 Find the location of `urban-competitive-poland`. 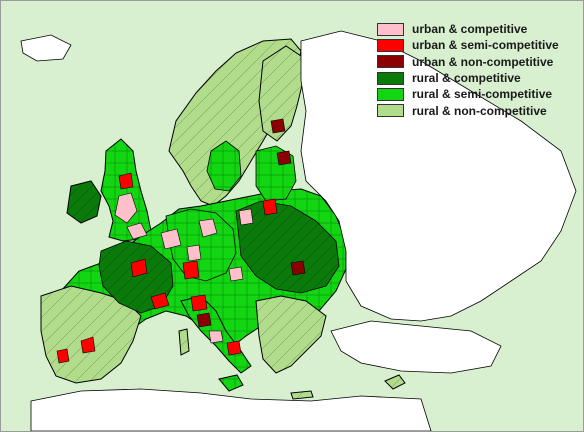

urban-competitive-poland is located at coordinates (246, 217).